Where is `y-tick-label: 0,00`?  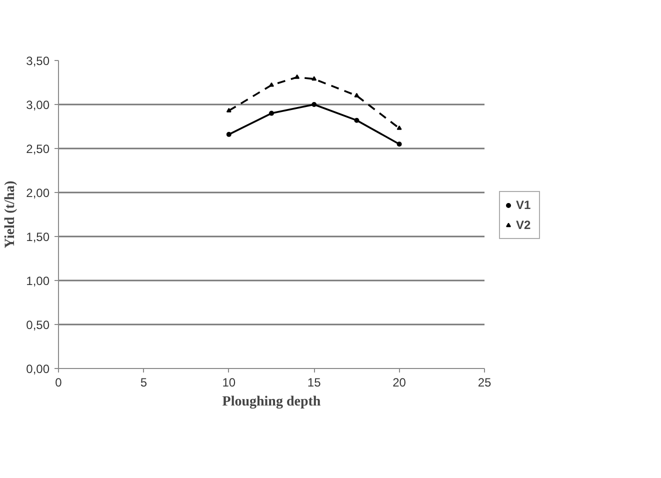
y-tick-label: 0,00 is located at coordinates (38, 369).